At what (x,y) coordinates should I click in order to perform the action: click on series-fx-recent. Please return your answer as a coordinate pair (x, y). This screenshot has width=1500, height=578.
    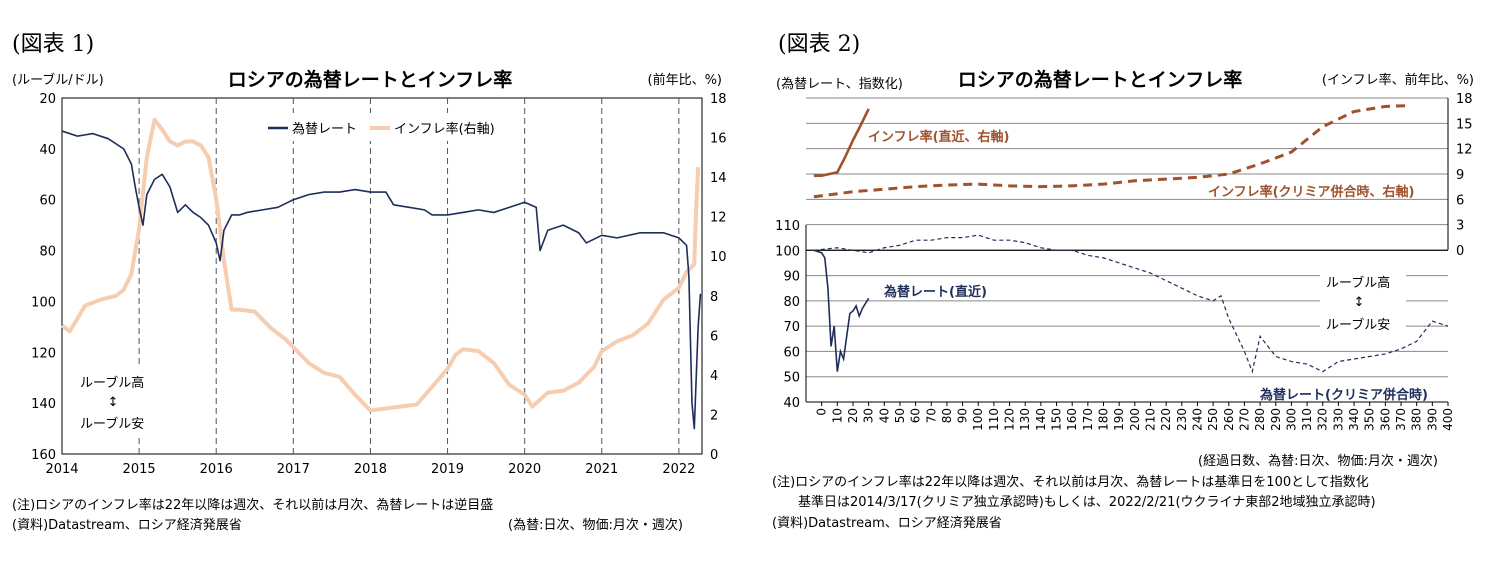
    Looking at the image, I should click on (841, 310).